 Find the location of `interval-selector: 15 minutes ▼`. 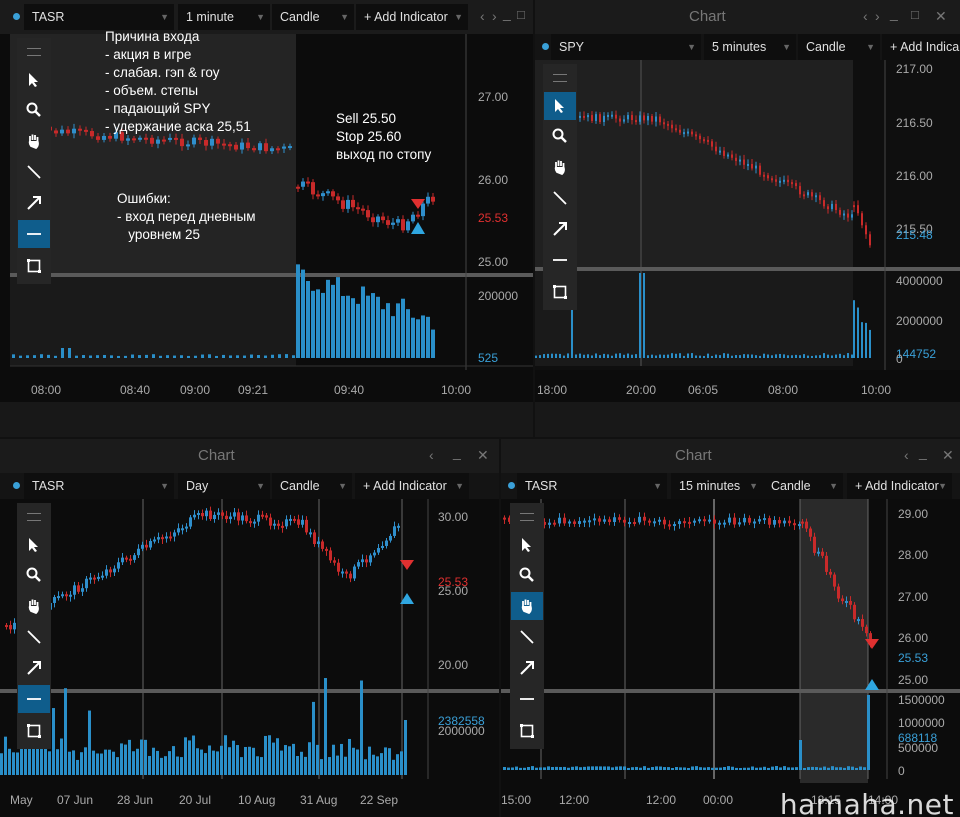

interval-selector: 15 minutes ▼ is located at coordinates (717, 486).